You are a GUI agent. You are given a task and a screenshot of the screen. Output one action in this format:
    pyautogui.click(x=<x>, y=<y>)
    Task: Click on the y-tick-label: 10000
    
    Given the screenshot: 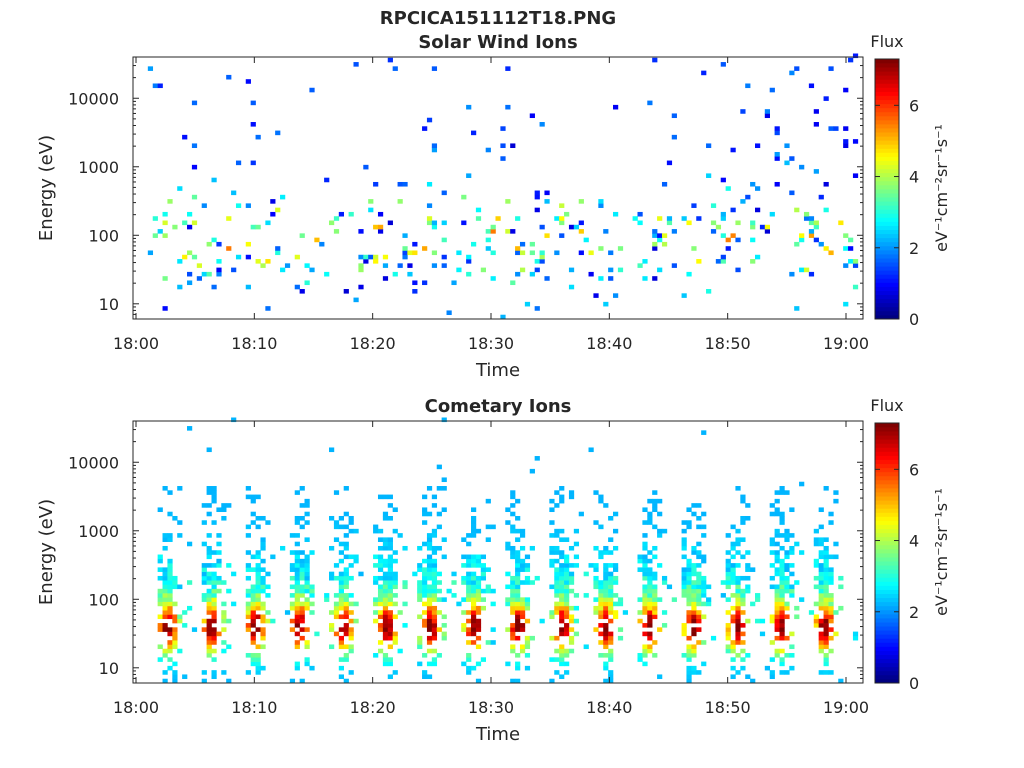 What is the action you would take?
    pyautogui.click(x=93, y=462)
    